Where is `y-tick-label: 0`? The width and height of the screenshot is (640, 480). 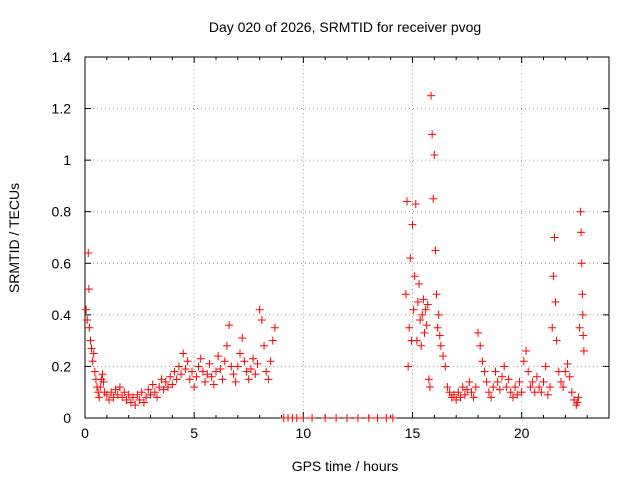
y-tick-label: 0 is located at coordinates (67, 418).